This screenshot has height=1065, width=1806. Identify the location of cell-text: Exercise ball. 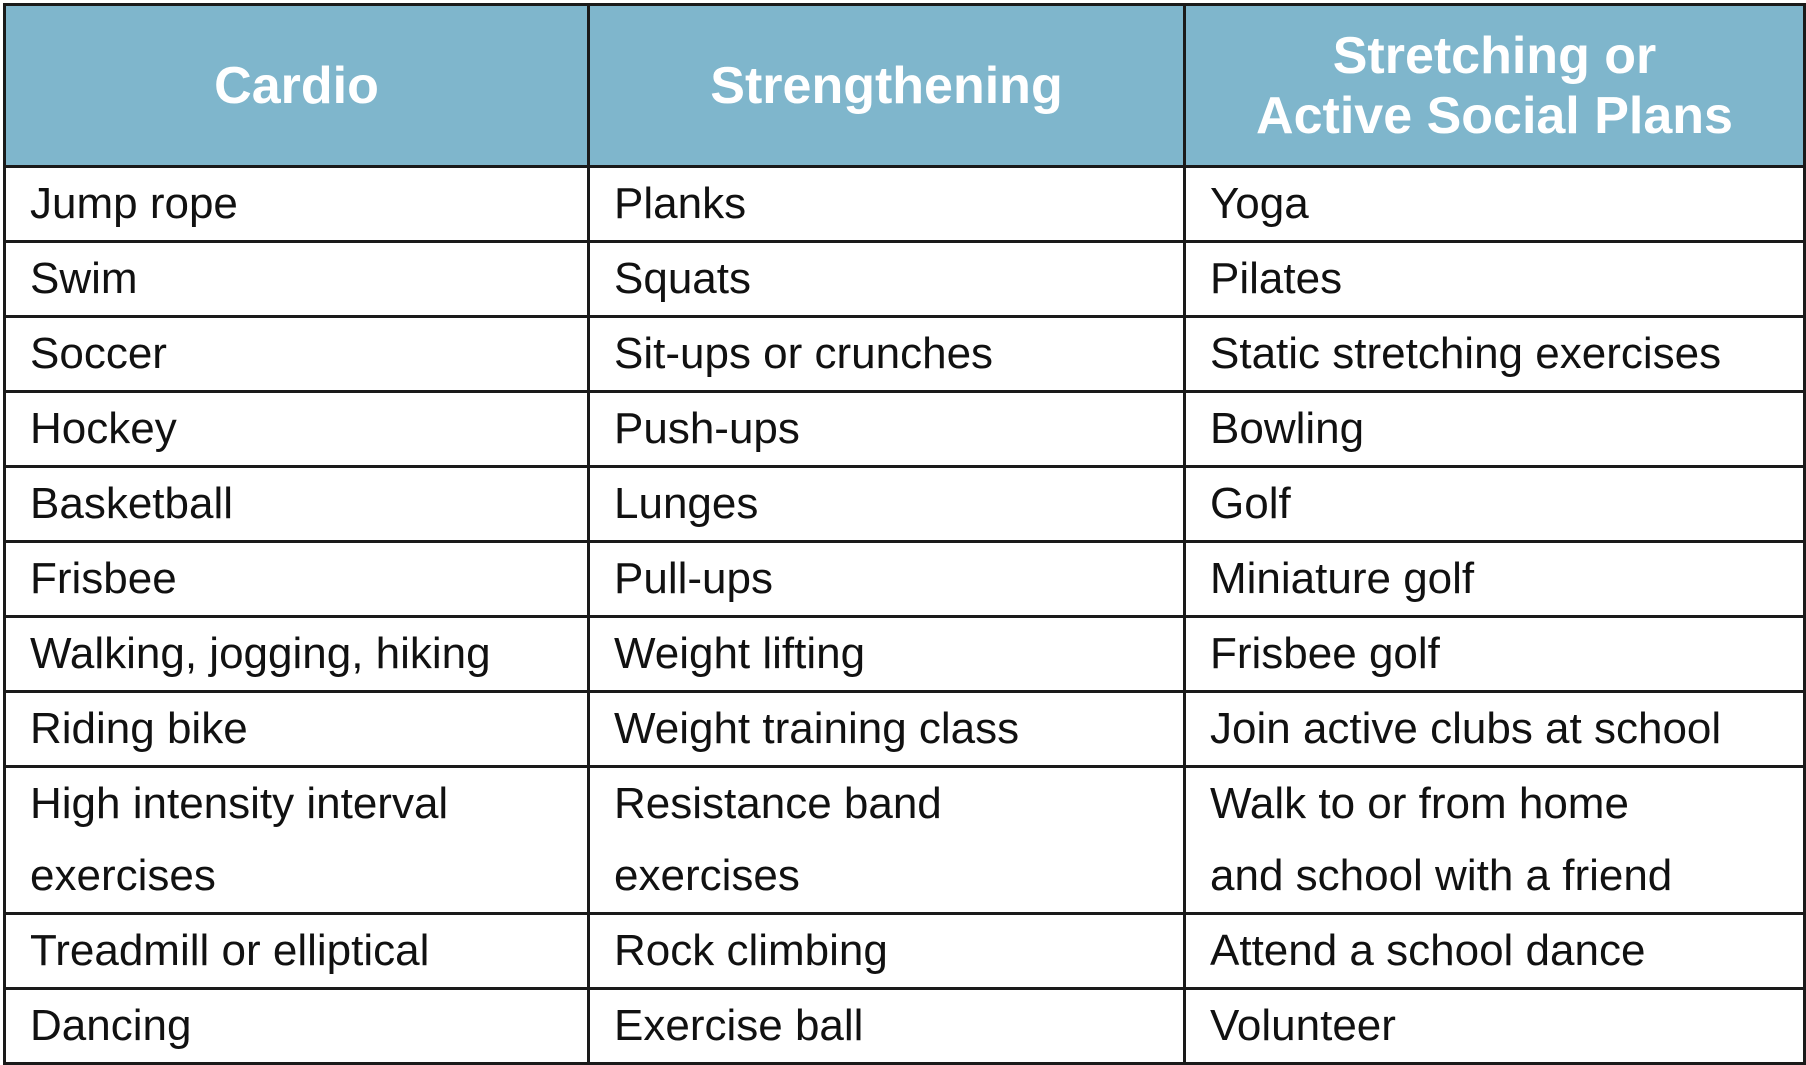
(739, 1025).